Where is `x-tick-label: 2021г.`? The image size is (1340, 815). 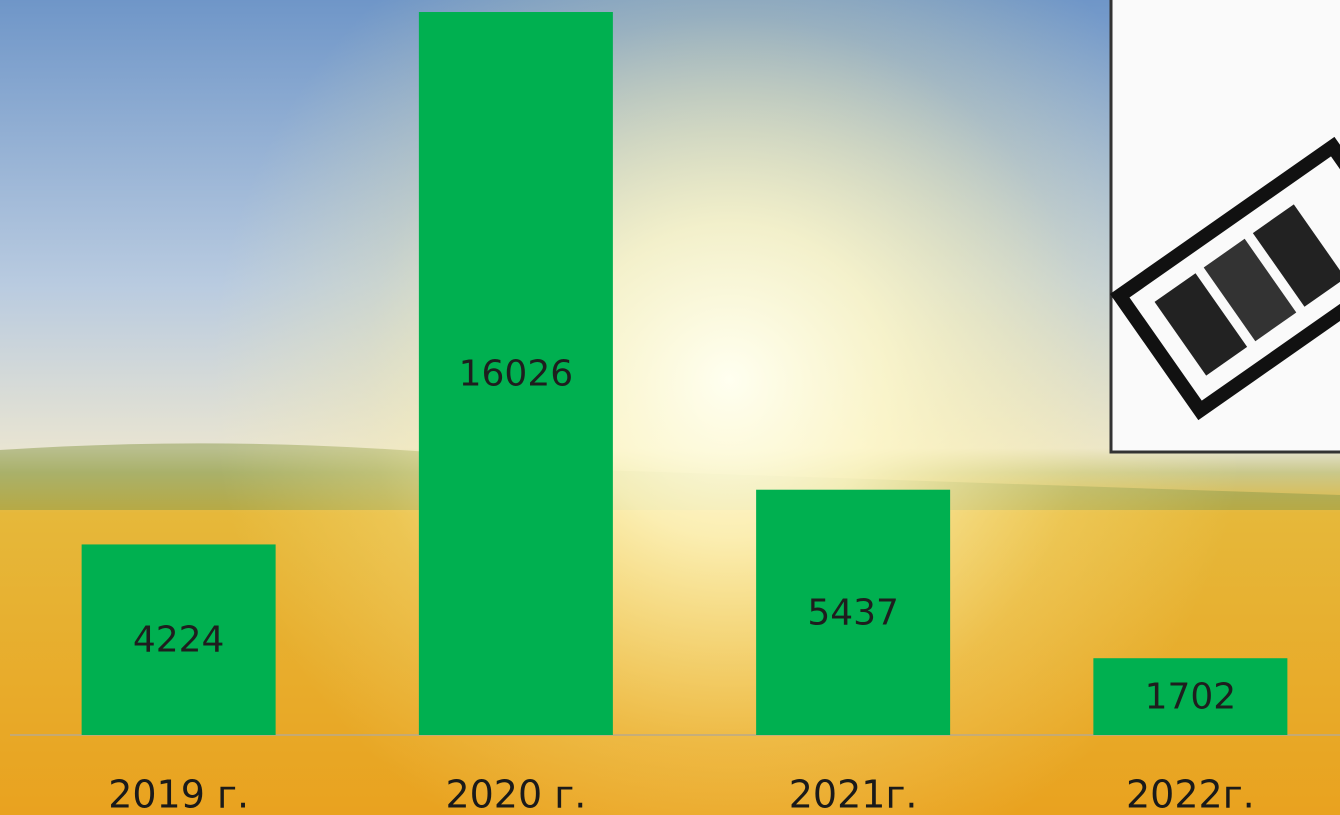 x-tick-label: 2021г. is located at coordinates (853, 794).